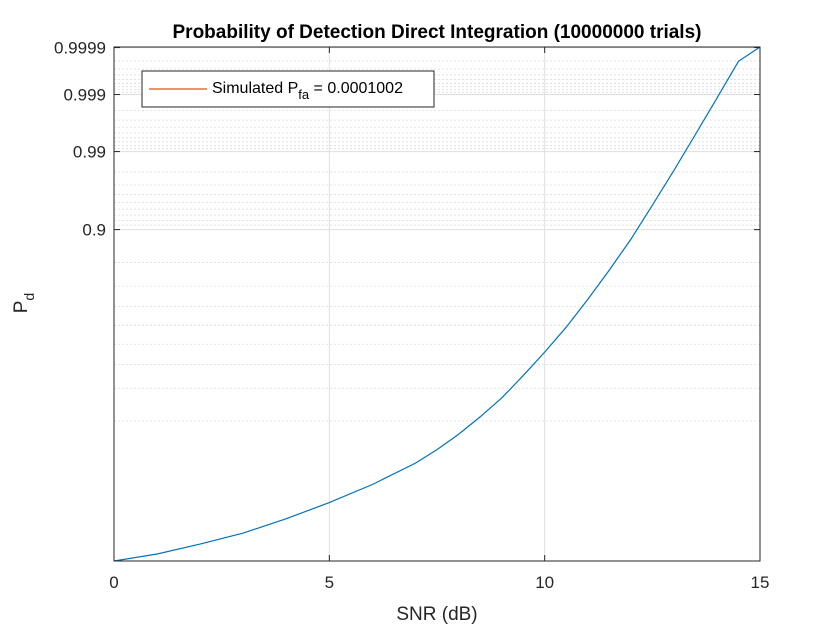 This screenshot has width=840, height=630. I want to click on y-tick-label: 0.9, so click(94, 230).